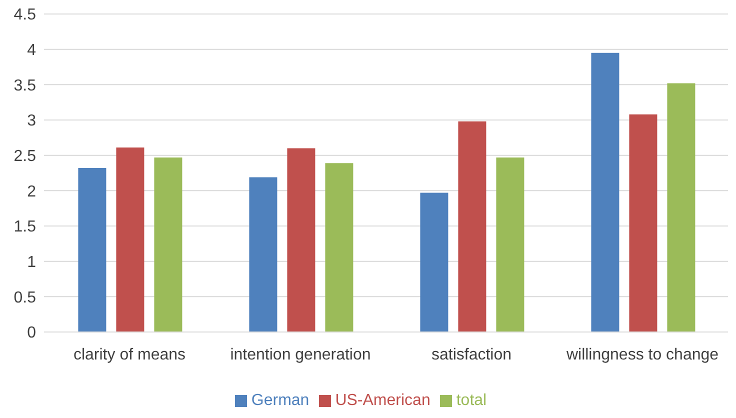 This screenshot has width=736, height=418. Describe the element at coordinates (642, 355) in the screenshot. I see `x-tick-label: willingness to change` at that location.